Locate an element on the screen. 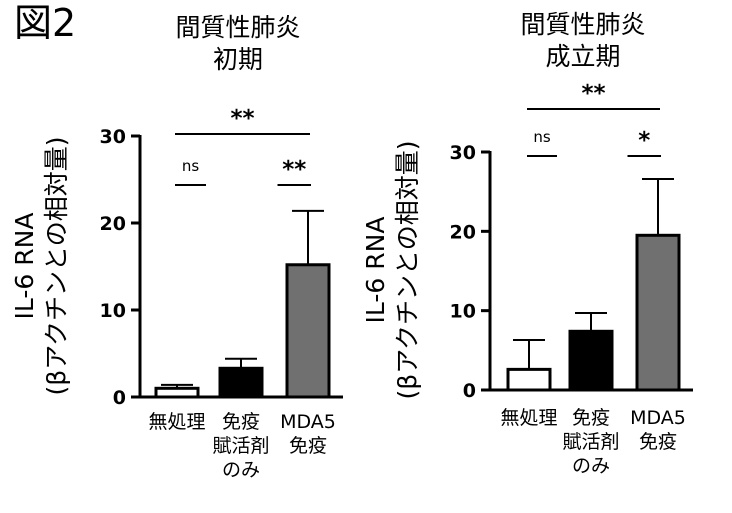 The height and width of the screenshot is (513, 732). chart-1-y-tick-label-3: 30 is located at coordinates (113, 137).